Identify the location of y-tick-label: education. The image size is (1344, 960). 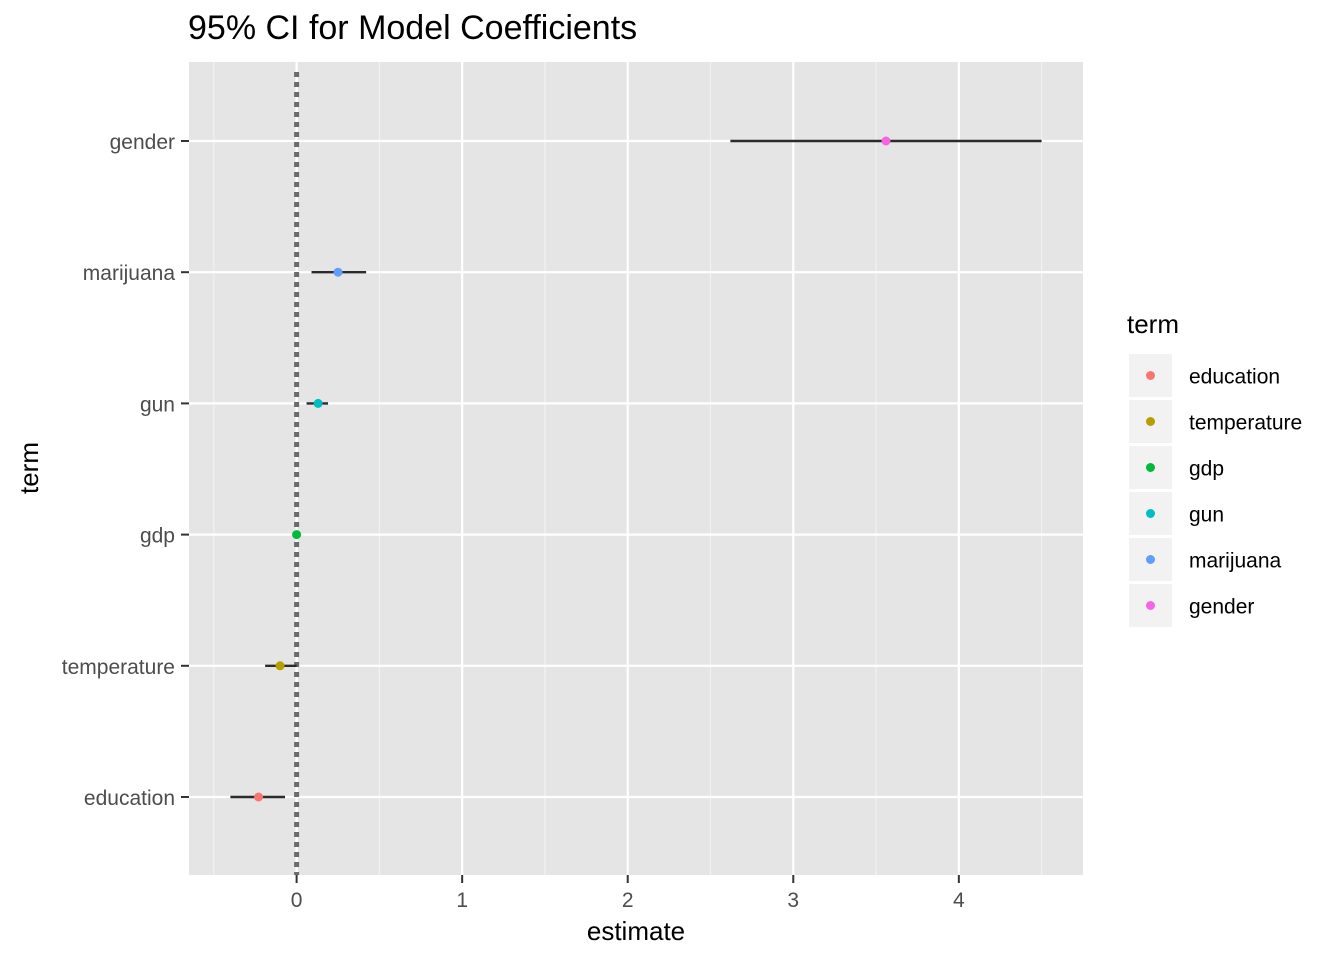
(129, 798).